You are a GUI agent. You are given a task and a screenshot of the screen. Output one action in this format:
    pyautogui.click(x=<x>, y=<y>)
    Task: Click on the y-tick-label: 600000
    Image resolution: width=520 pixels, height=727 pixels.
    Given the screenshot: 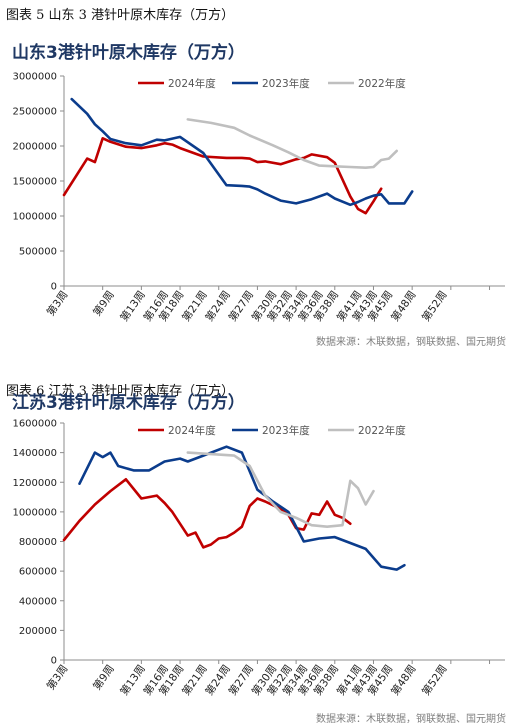 What is the action you would take?
    pyautogui.click(x=38, y=572)
    